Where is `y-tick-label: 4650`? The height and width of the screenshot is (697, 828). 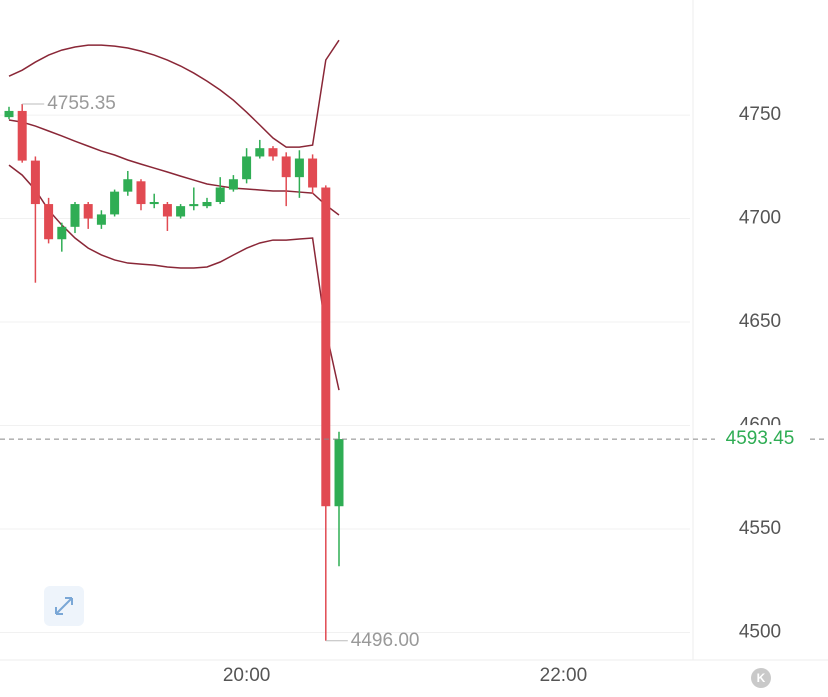
y-tick-label: 4650 is located at coordinates (760, 321).